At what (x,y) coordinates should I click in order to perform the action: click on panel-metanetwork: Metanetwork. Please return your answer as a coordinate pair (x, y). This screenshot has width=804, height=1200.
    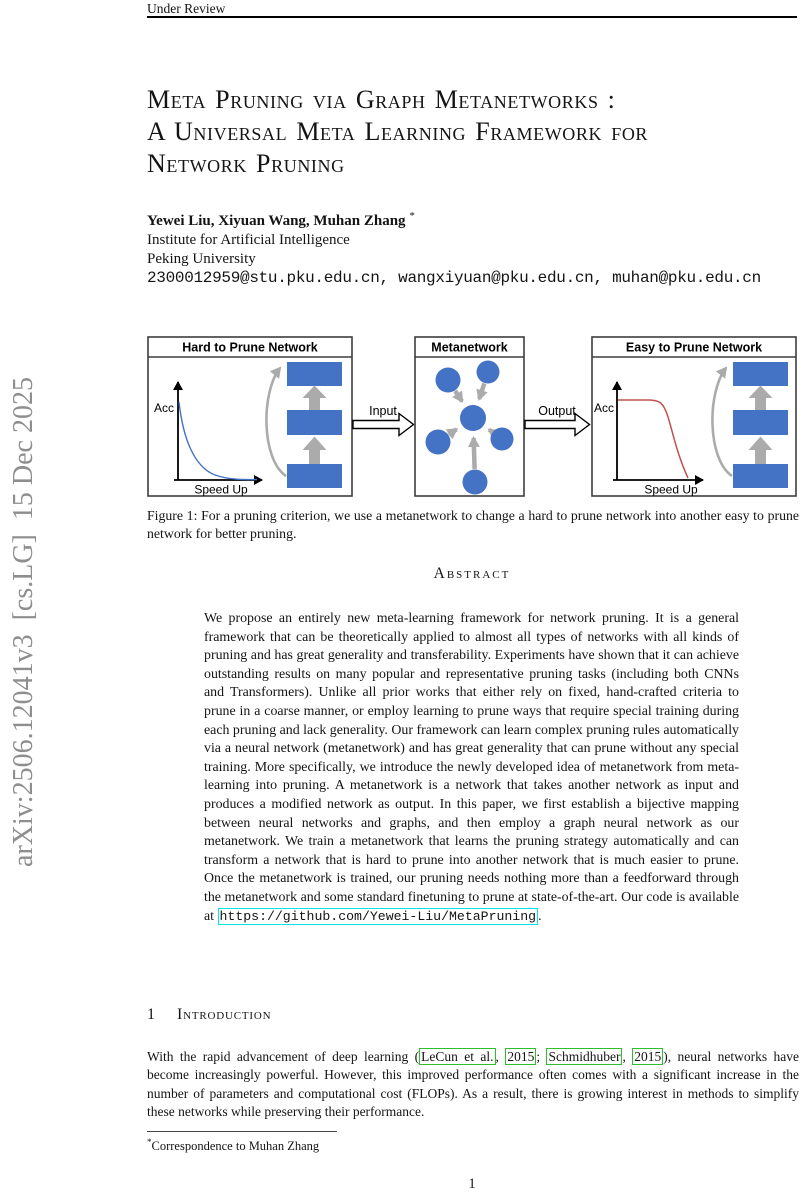
    Looking at the image, I should click on (469, 416).